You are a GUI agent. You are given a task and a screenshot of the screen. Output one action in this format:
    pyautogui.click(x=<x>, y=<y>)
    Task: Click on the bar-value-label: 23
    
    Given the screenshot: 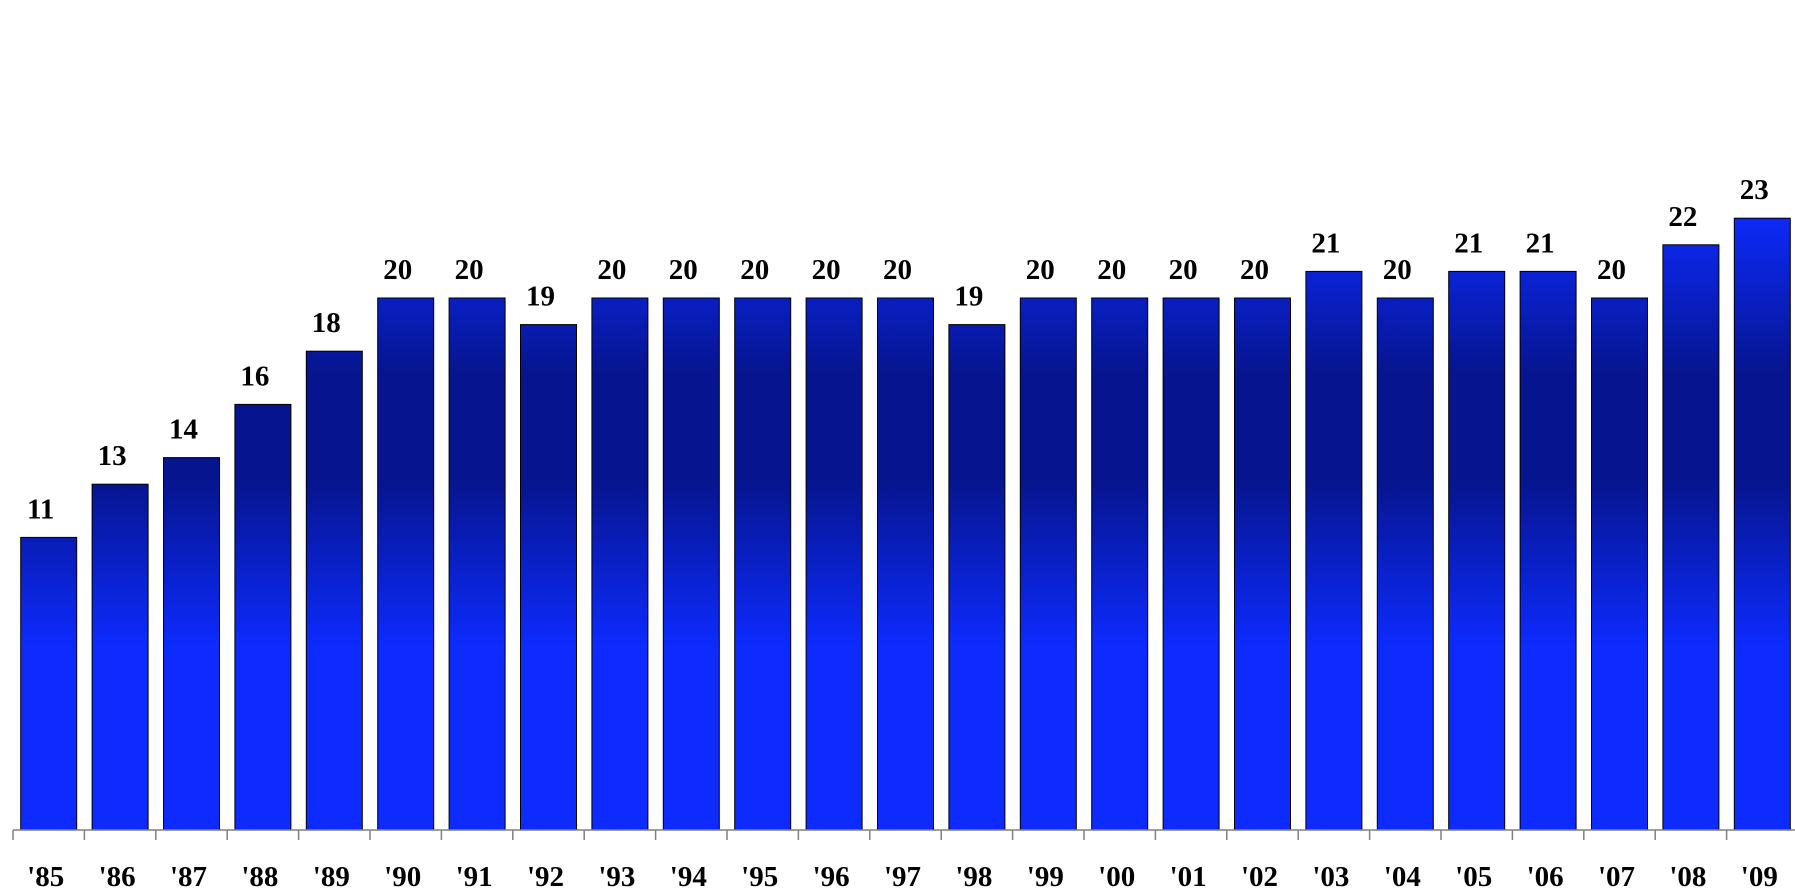 What is the action you would take?
    pyautogui.click(x=1754, y=190)
    